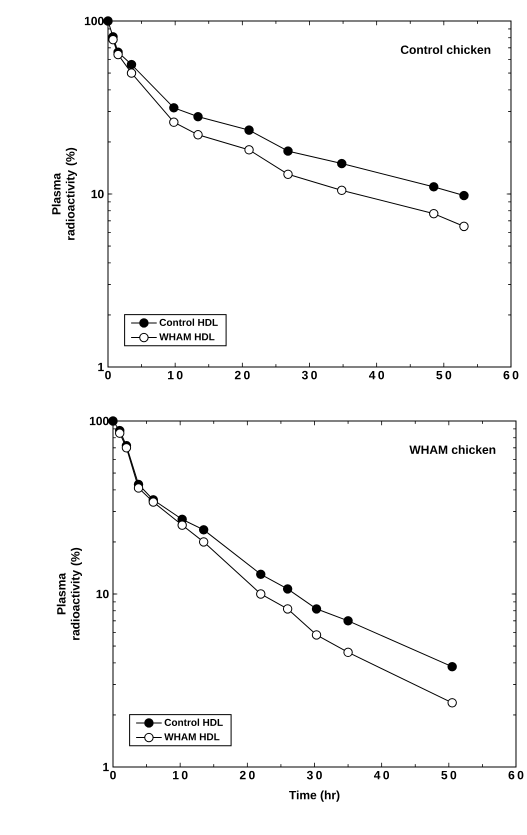 This screenshot has height=835, width=527. What do you see at coordinates (314, 796) in the screenshot?
I see `x-axis-title: Time (hr)` at bounding box center [314, 796].